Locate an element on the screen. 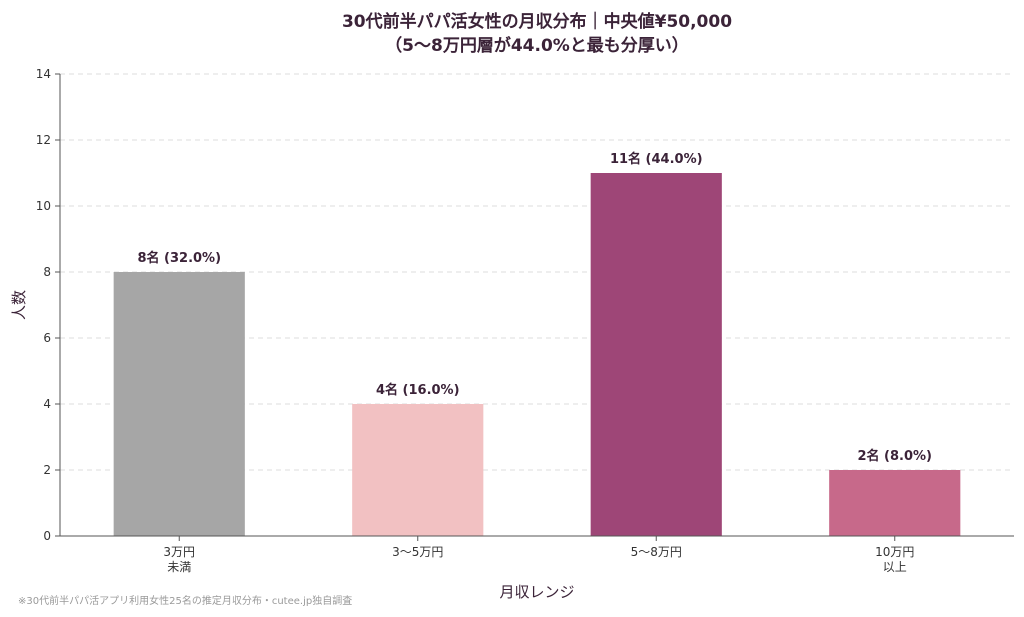 The width and height of the screenshot is (1024, 617). y-tick-label: 10 is located at coordinates (43, 206).